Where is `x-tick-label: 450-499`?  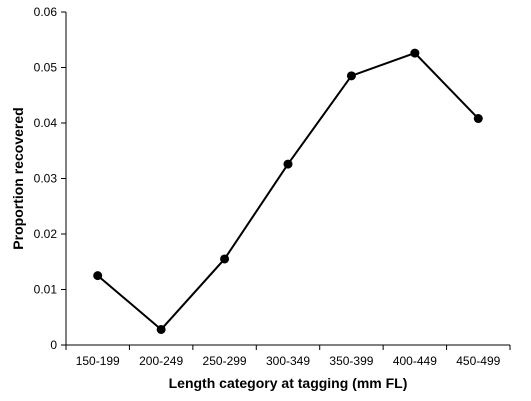
x-tick-label: 450-499 is located at coordinates (478, 361).